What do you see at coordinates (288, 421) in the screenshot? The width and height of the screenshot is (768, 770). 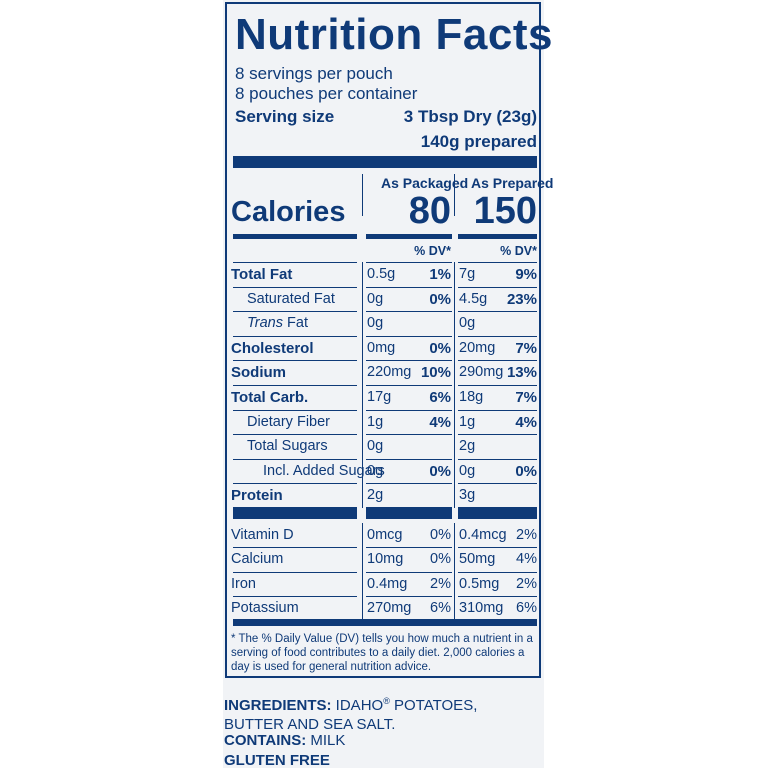 I see `nutrient-name: Dietary Fiber` at bounding box center [288, 421].